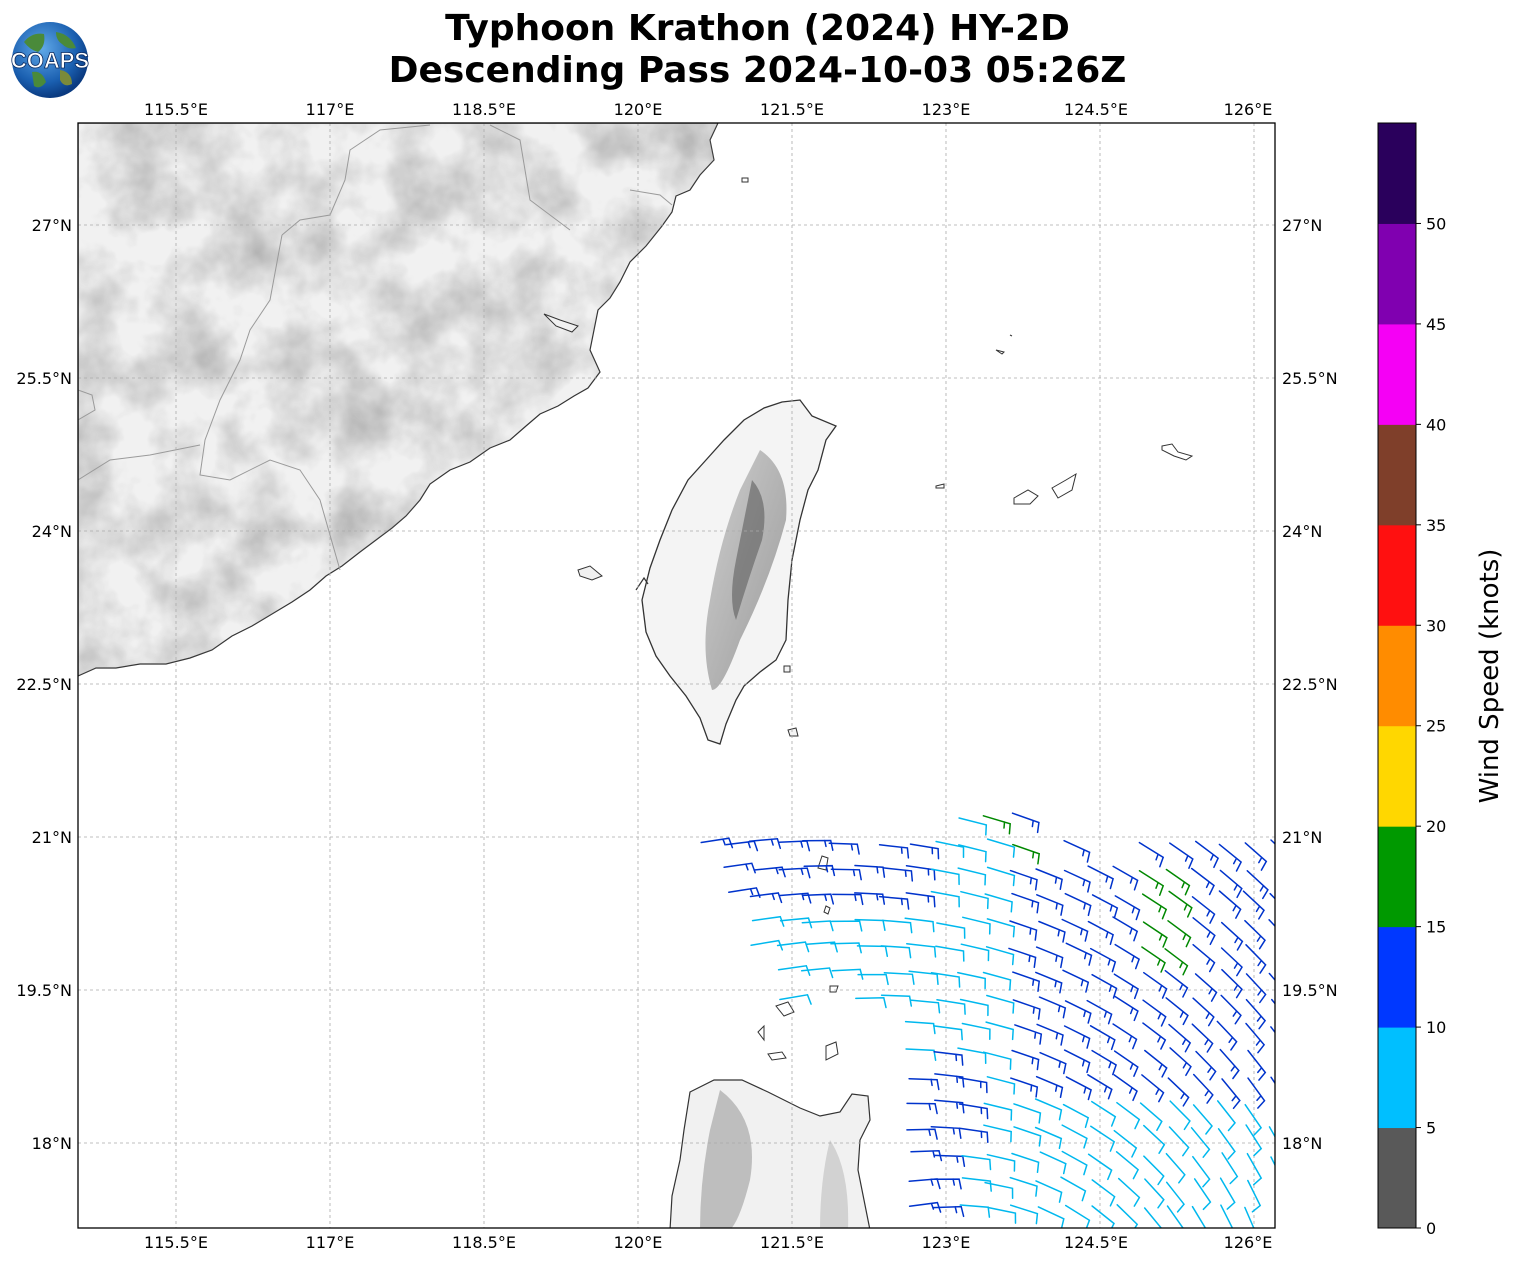 The image size is (1515, 1264). What do you see at coordinates (1096, 1242) in the screenshot?
I see `lon-tick-label: 124.5°E` at bounding box center [1096, 1242].